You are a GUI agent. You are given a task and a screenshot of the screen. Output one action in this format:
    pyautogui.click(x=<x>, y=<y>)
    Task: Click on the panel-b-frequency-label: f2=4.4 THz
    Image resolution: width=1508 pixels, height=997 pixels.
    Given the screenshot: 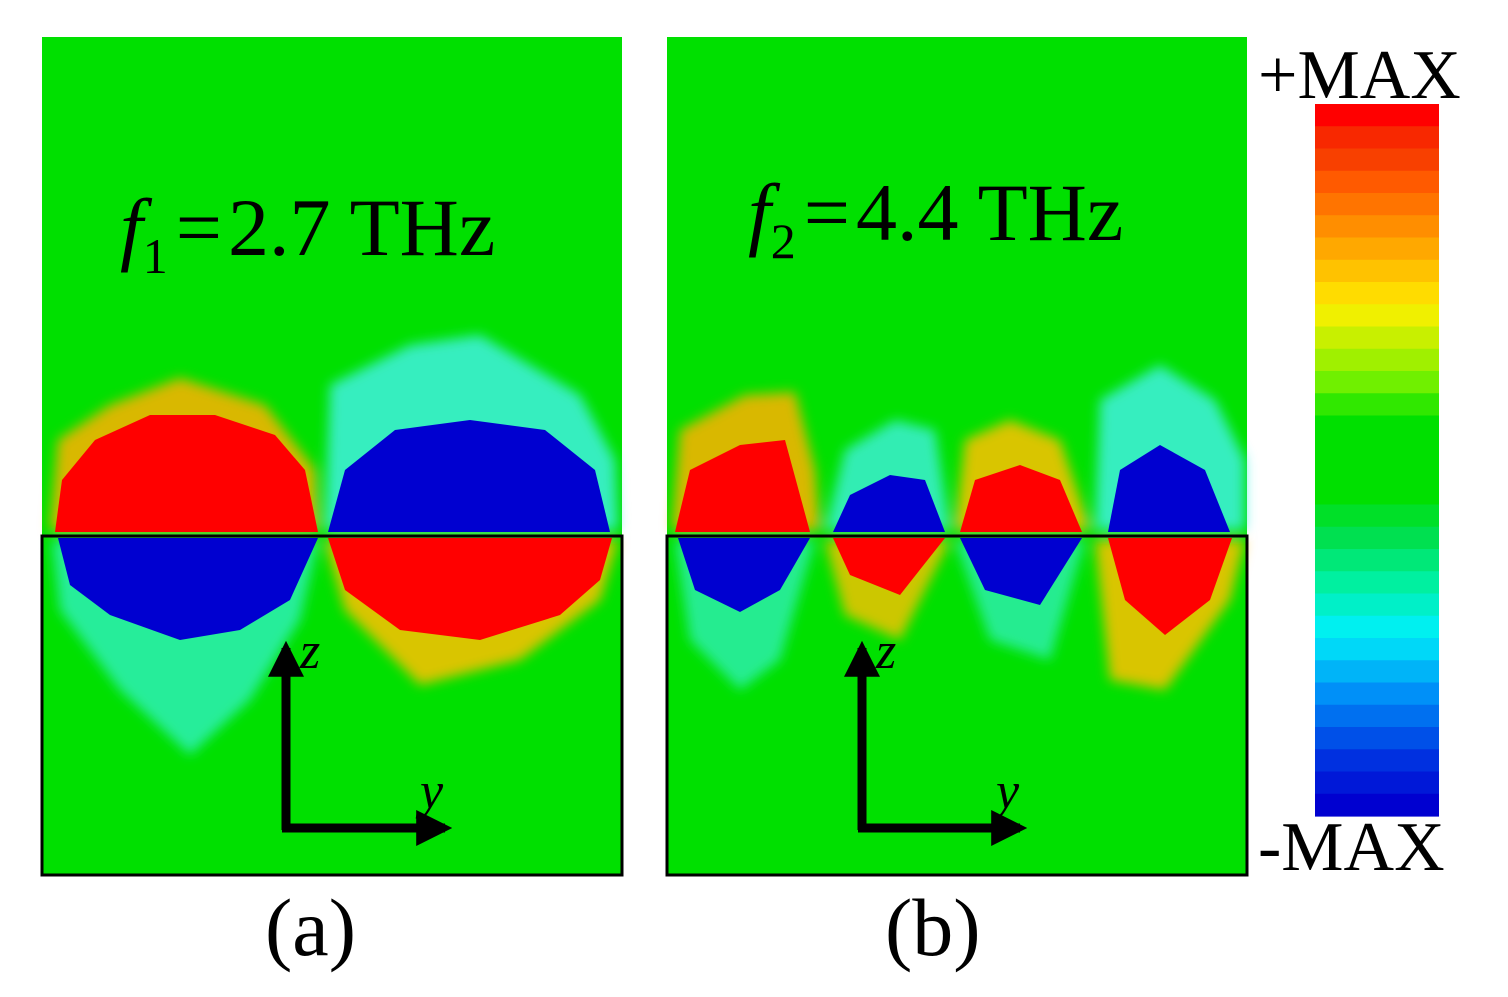 What is the action you would take?
    pyautogui.click(x=935, y=218)
    